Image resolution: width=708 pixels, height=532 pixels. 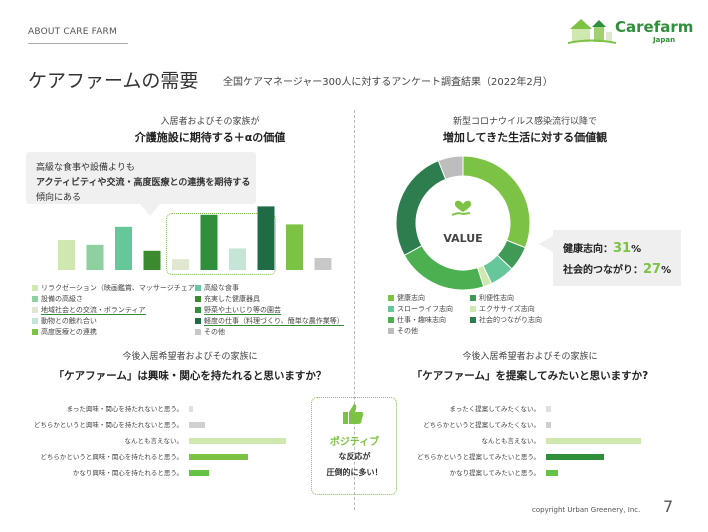 What do you see at coordinates (62, 299) in the screenshot?
I see `legend-label: 設備の高級さ` at bounding box center [62, 299].